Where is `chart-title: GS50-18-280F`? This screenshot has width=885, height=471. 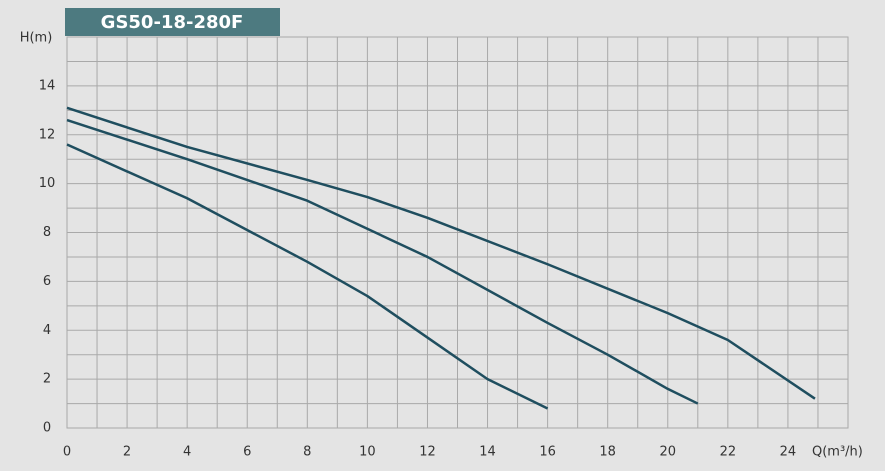 chart-title: GS50-18-280F is located at coordinates (172, 22).